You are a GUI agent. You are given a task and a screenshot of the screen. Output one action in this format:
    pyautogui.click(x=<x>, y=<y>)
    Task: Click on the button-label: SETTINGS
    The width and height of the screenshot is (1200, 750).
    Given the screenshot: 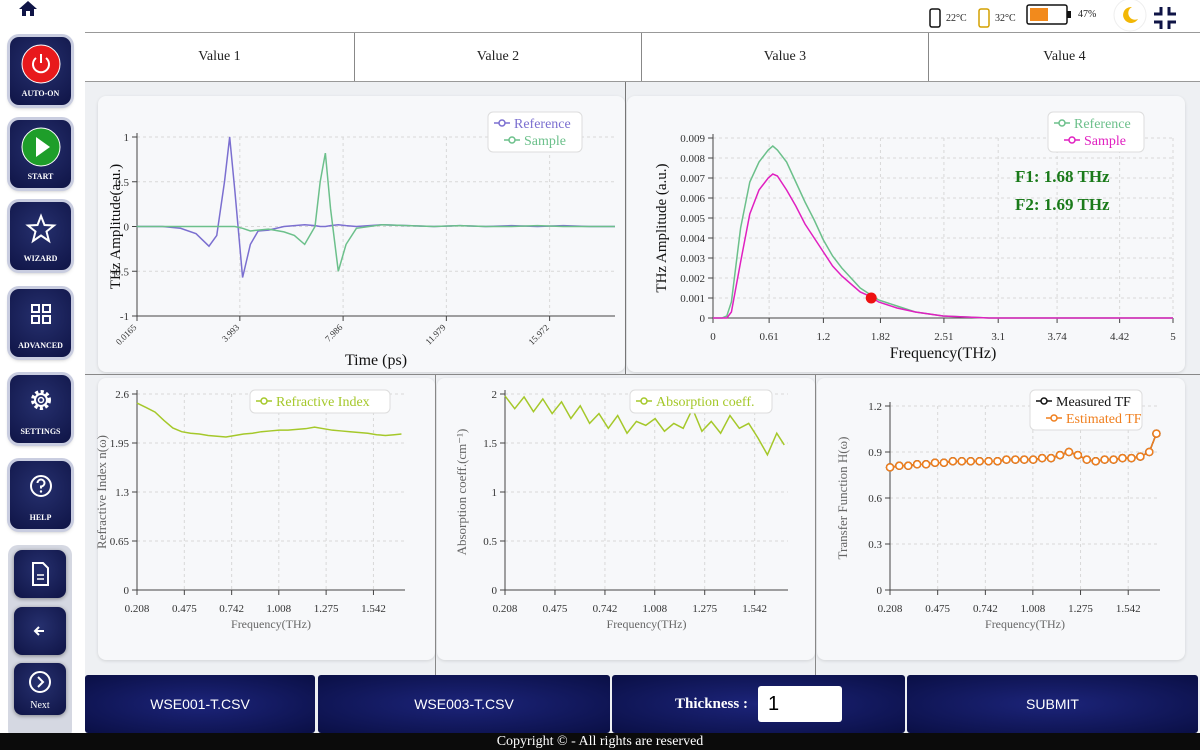 What is the action you would take?
    pyautogui.click(x=40, y=431)
    